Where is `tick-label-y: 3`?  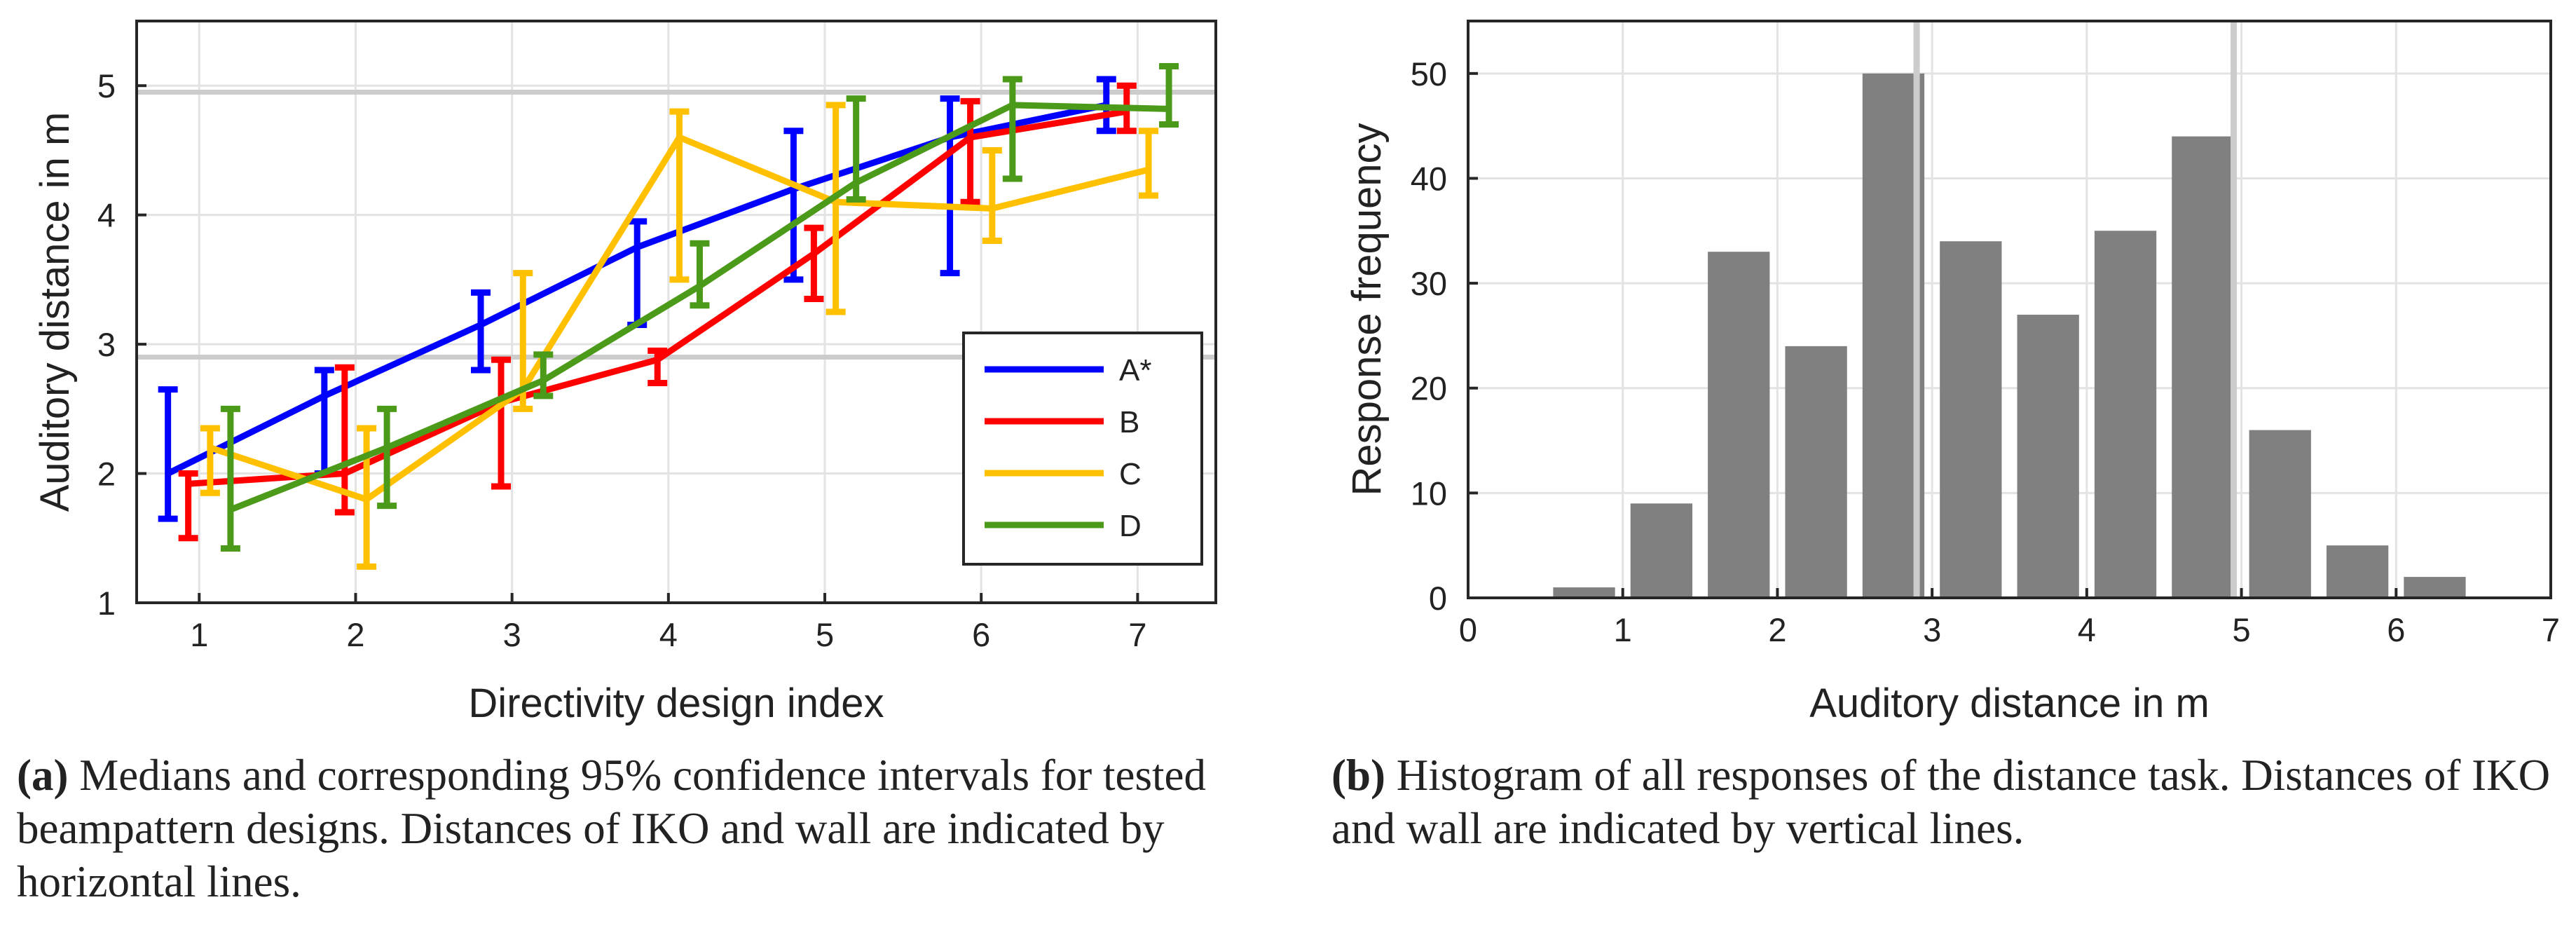
tick-label-y: 3 is located at coordinates (107, 344).